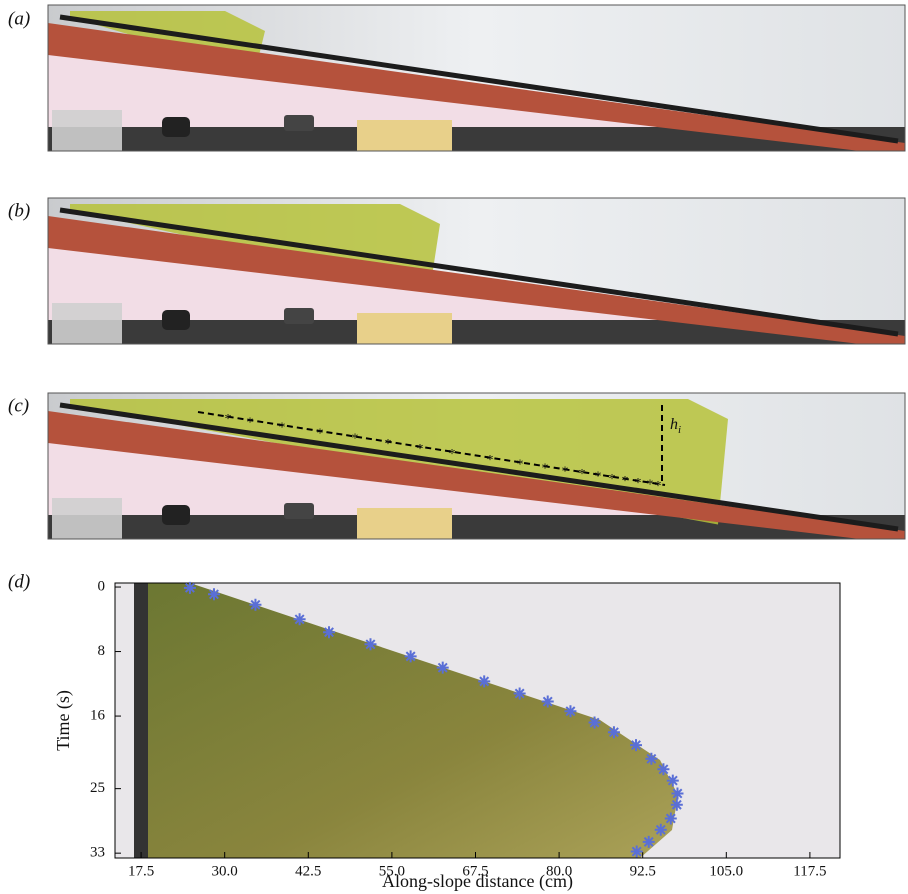 The height and width of the screenshot is (894, 908). Describe the element at coordinates (675, 426) in the screenshot. I see `annotation: hi` at that location.